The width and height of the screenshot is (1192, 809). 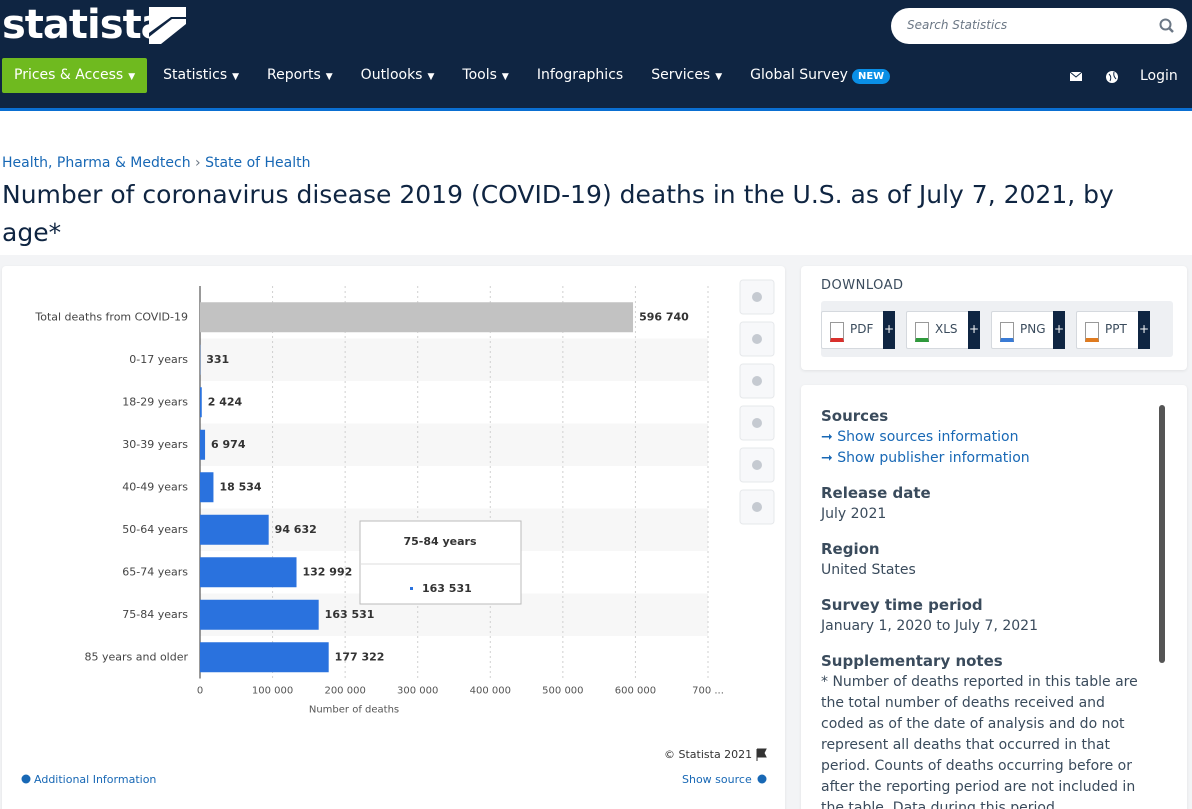 I want to click on flag-icon, so click(x=761, y=754).